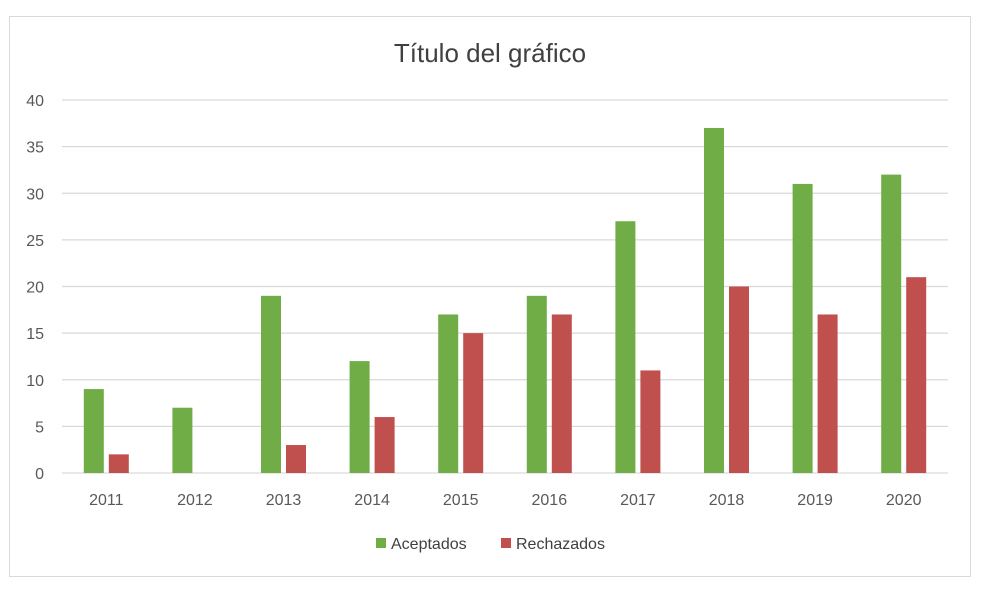 Image resolution: width=982 pixels, height=594 pixels. What do you see at coordinates (625, 347) in the screenshot?
I see `bar-aceptados-2017` at bounding box center [625, 347].